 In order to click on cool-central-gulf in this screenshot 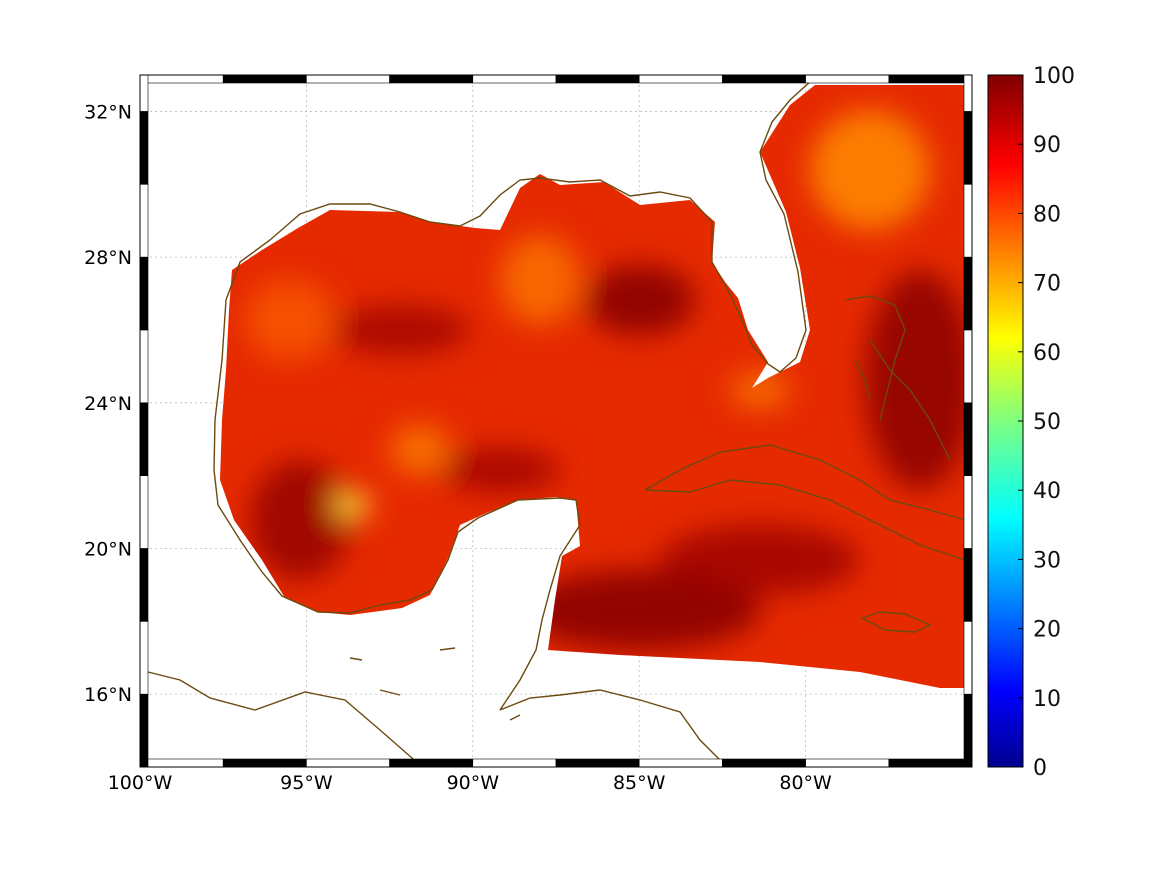, I will do `click(540, 280)`.